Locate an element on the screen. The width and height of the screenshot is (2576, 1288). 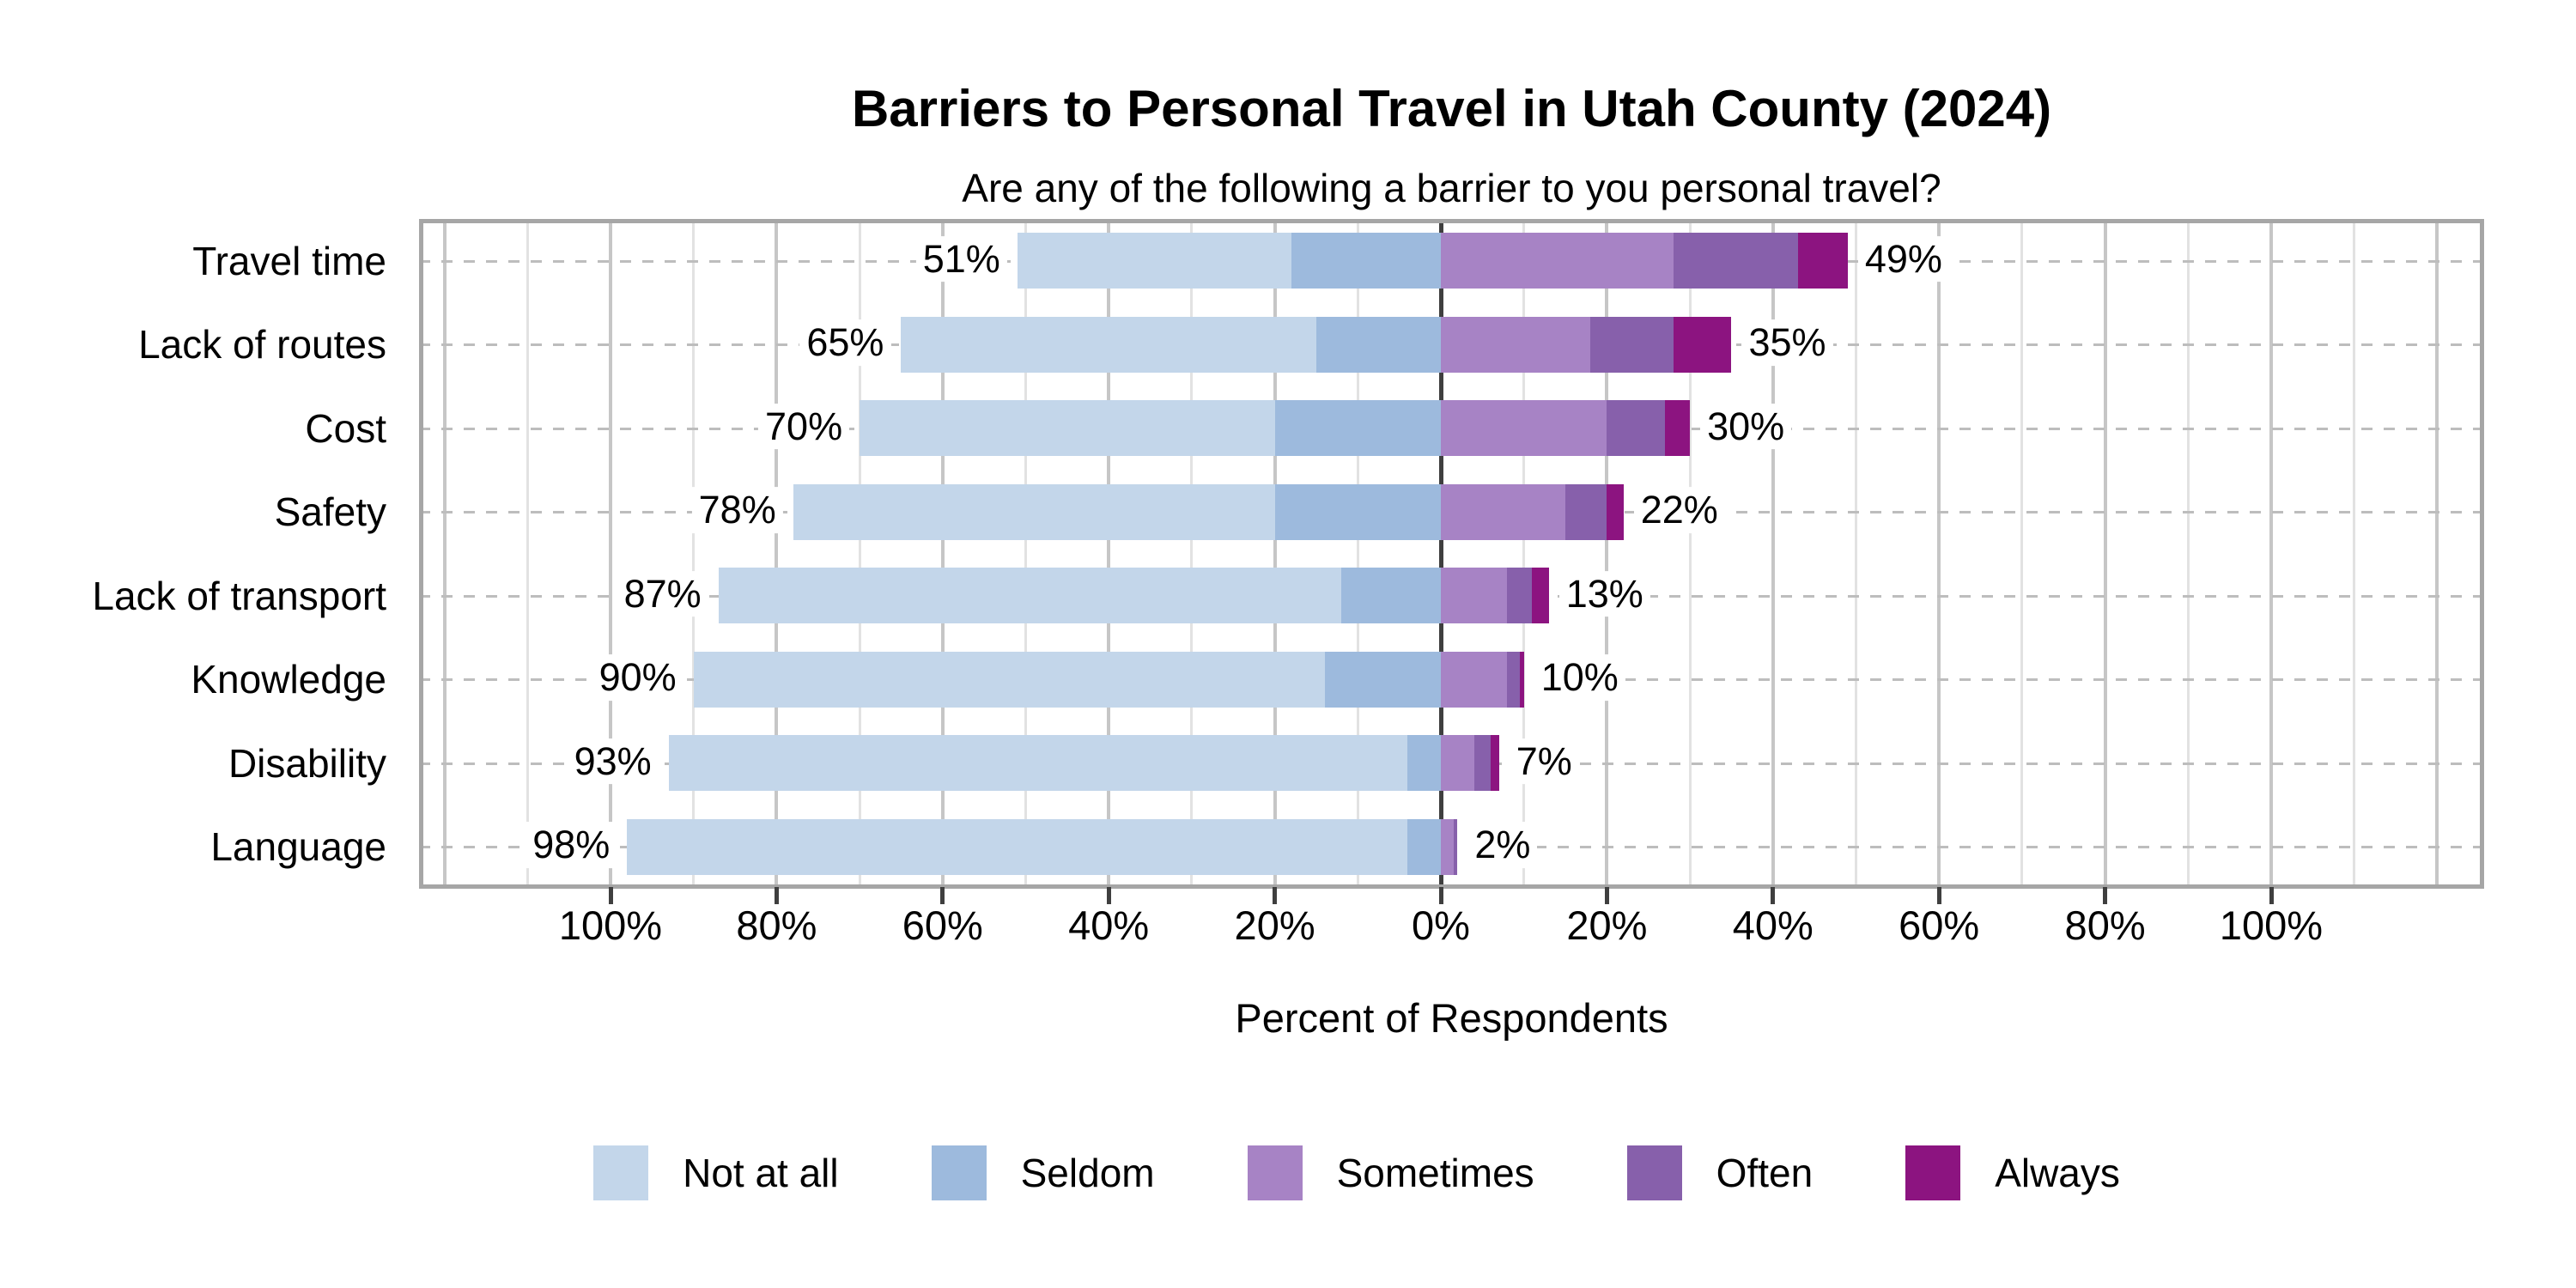
category-label: Lack of transport is located at coordinates (239, 596).